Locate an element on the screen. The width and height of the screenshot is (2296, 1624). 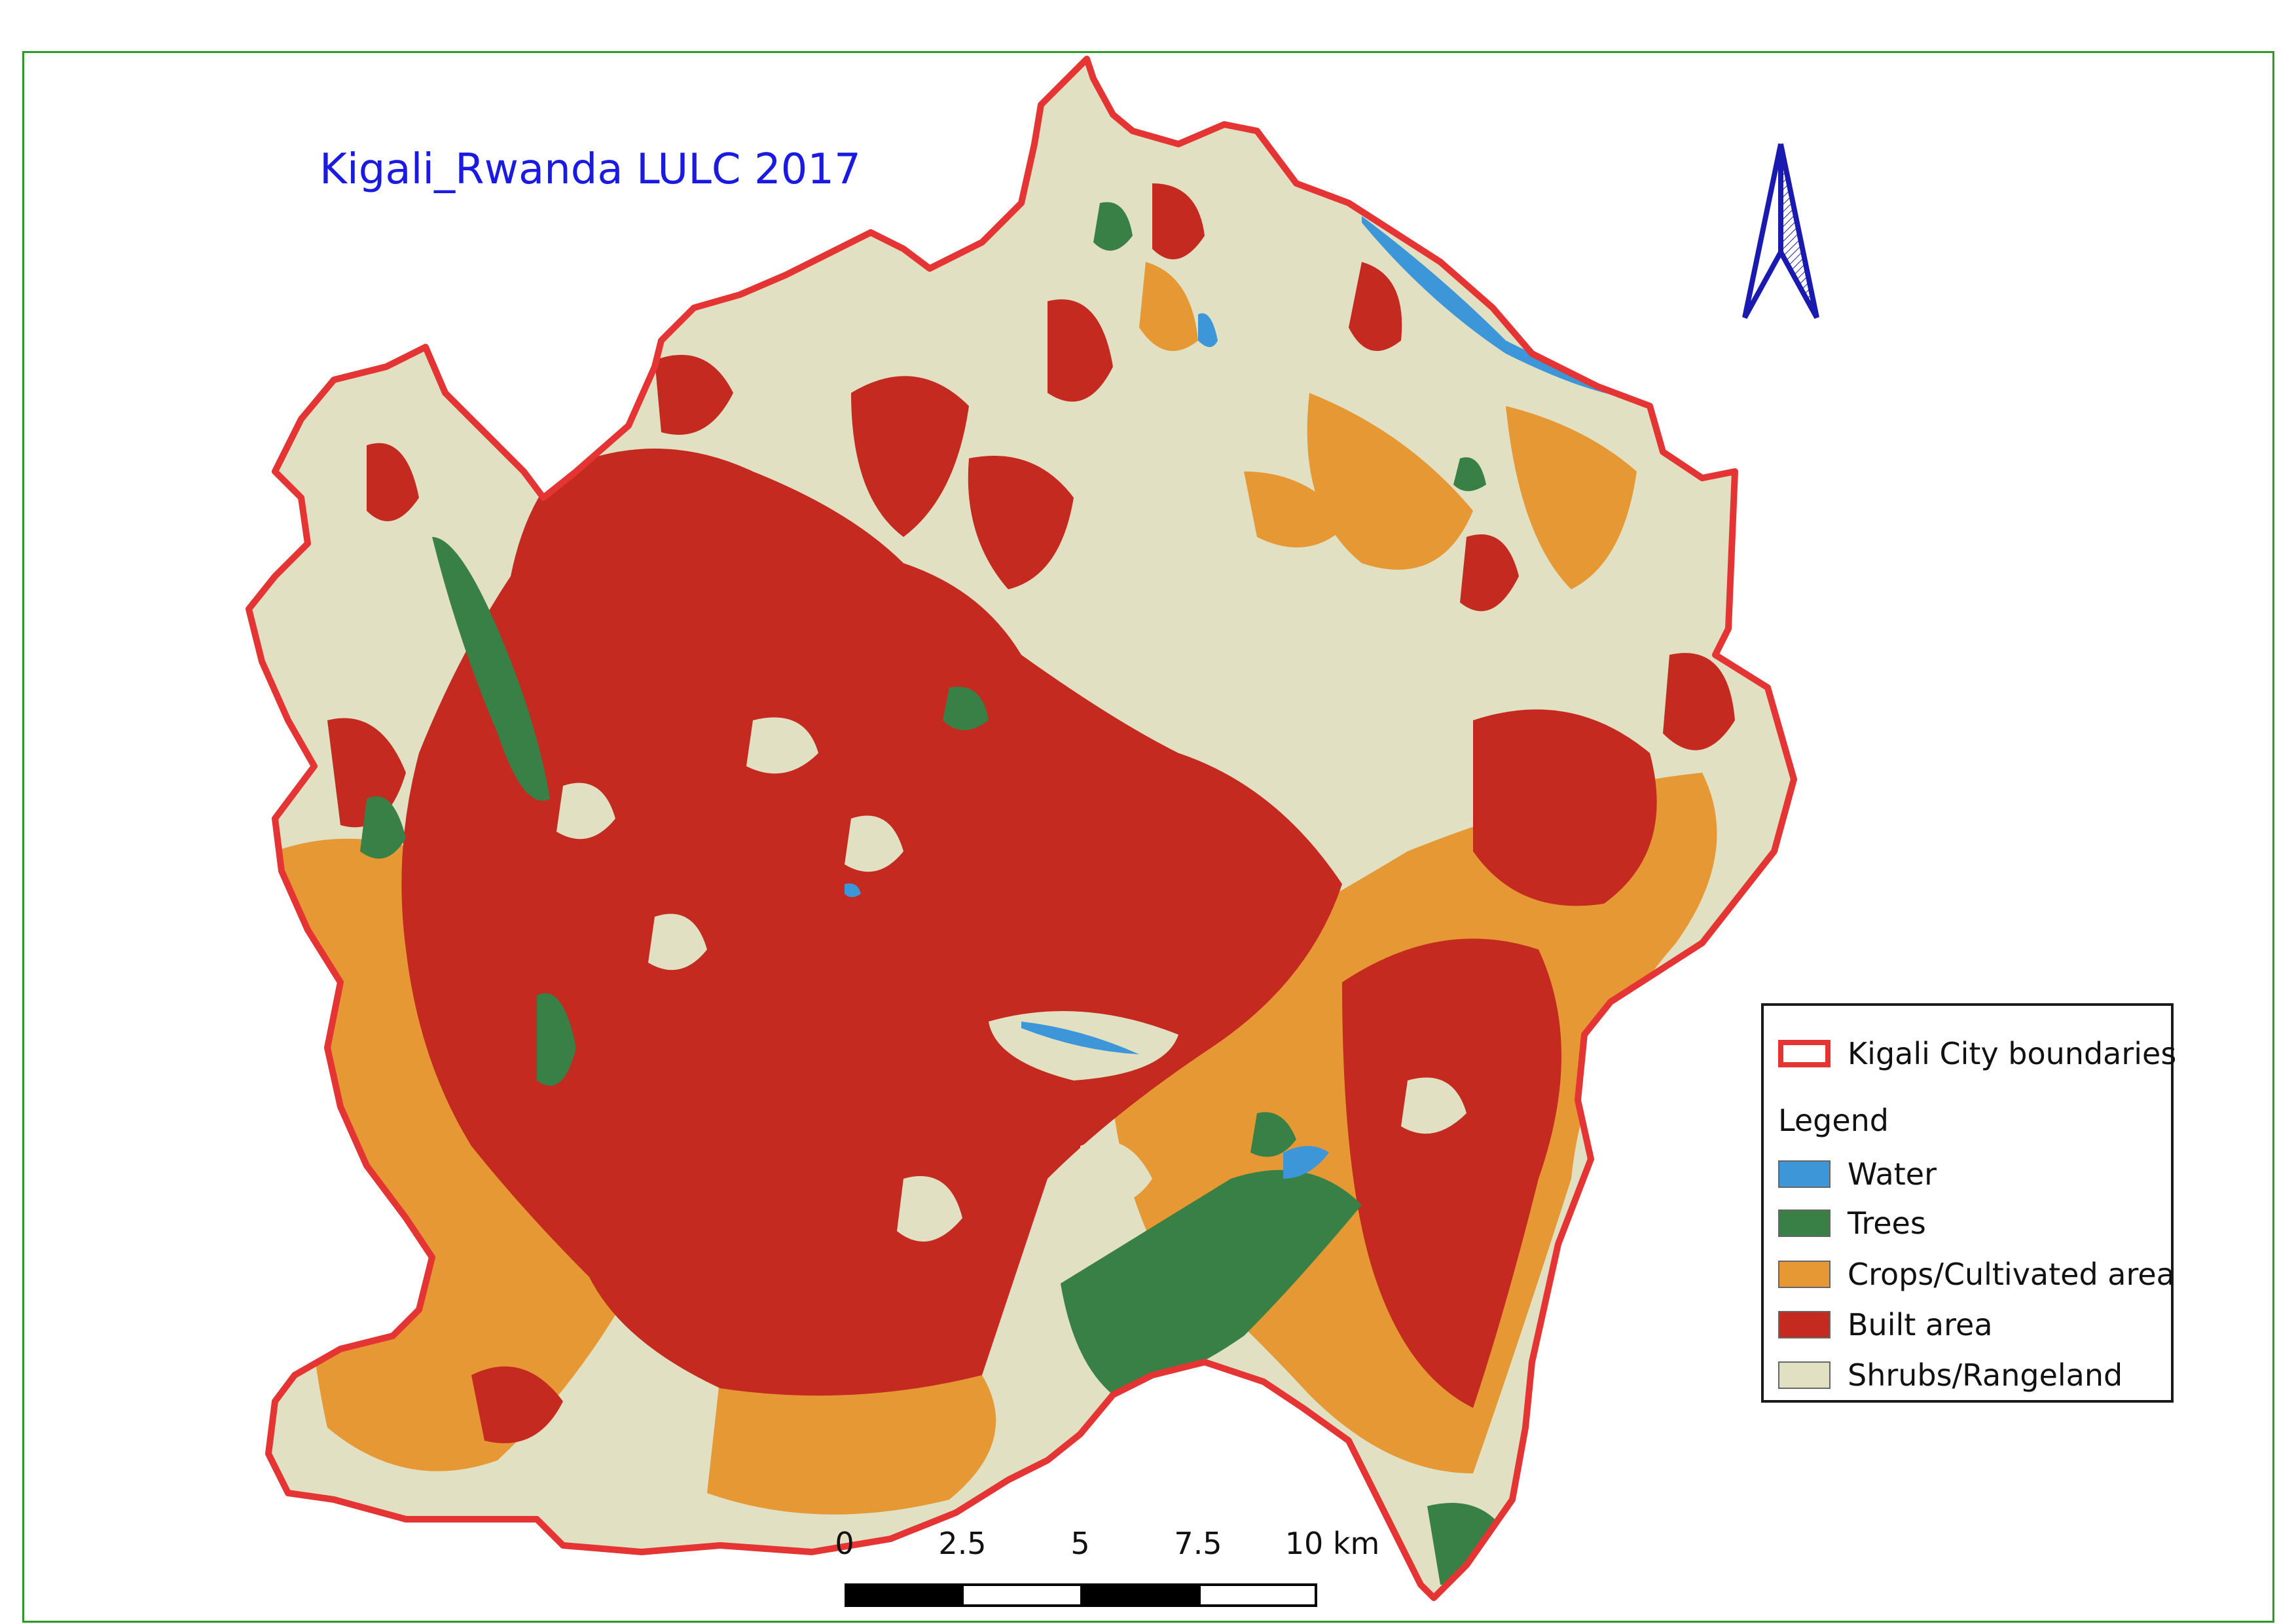
legend-swatch-built is located at coordinates (1804, 1324).